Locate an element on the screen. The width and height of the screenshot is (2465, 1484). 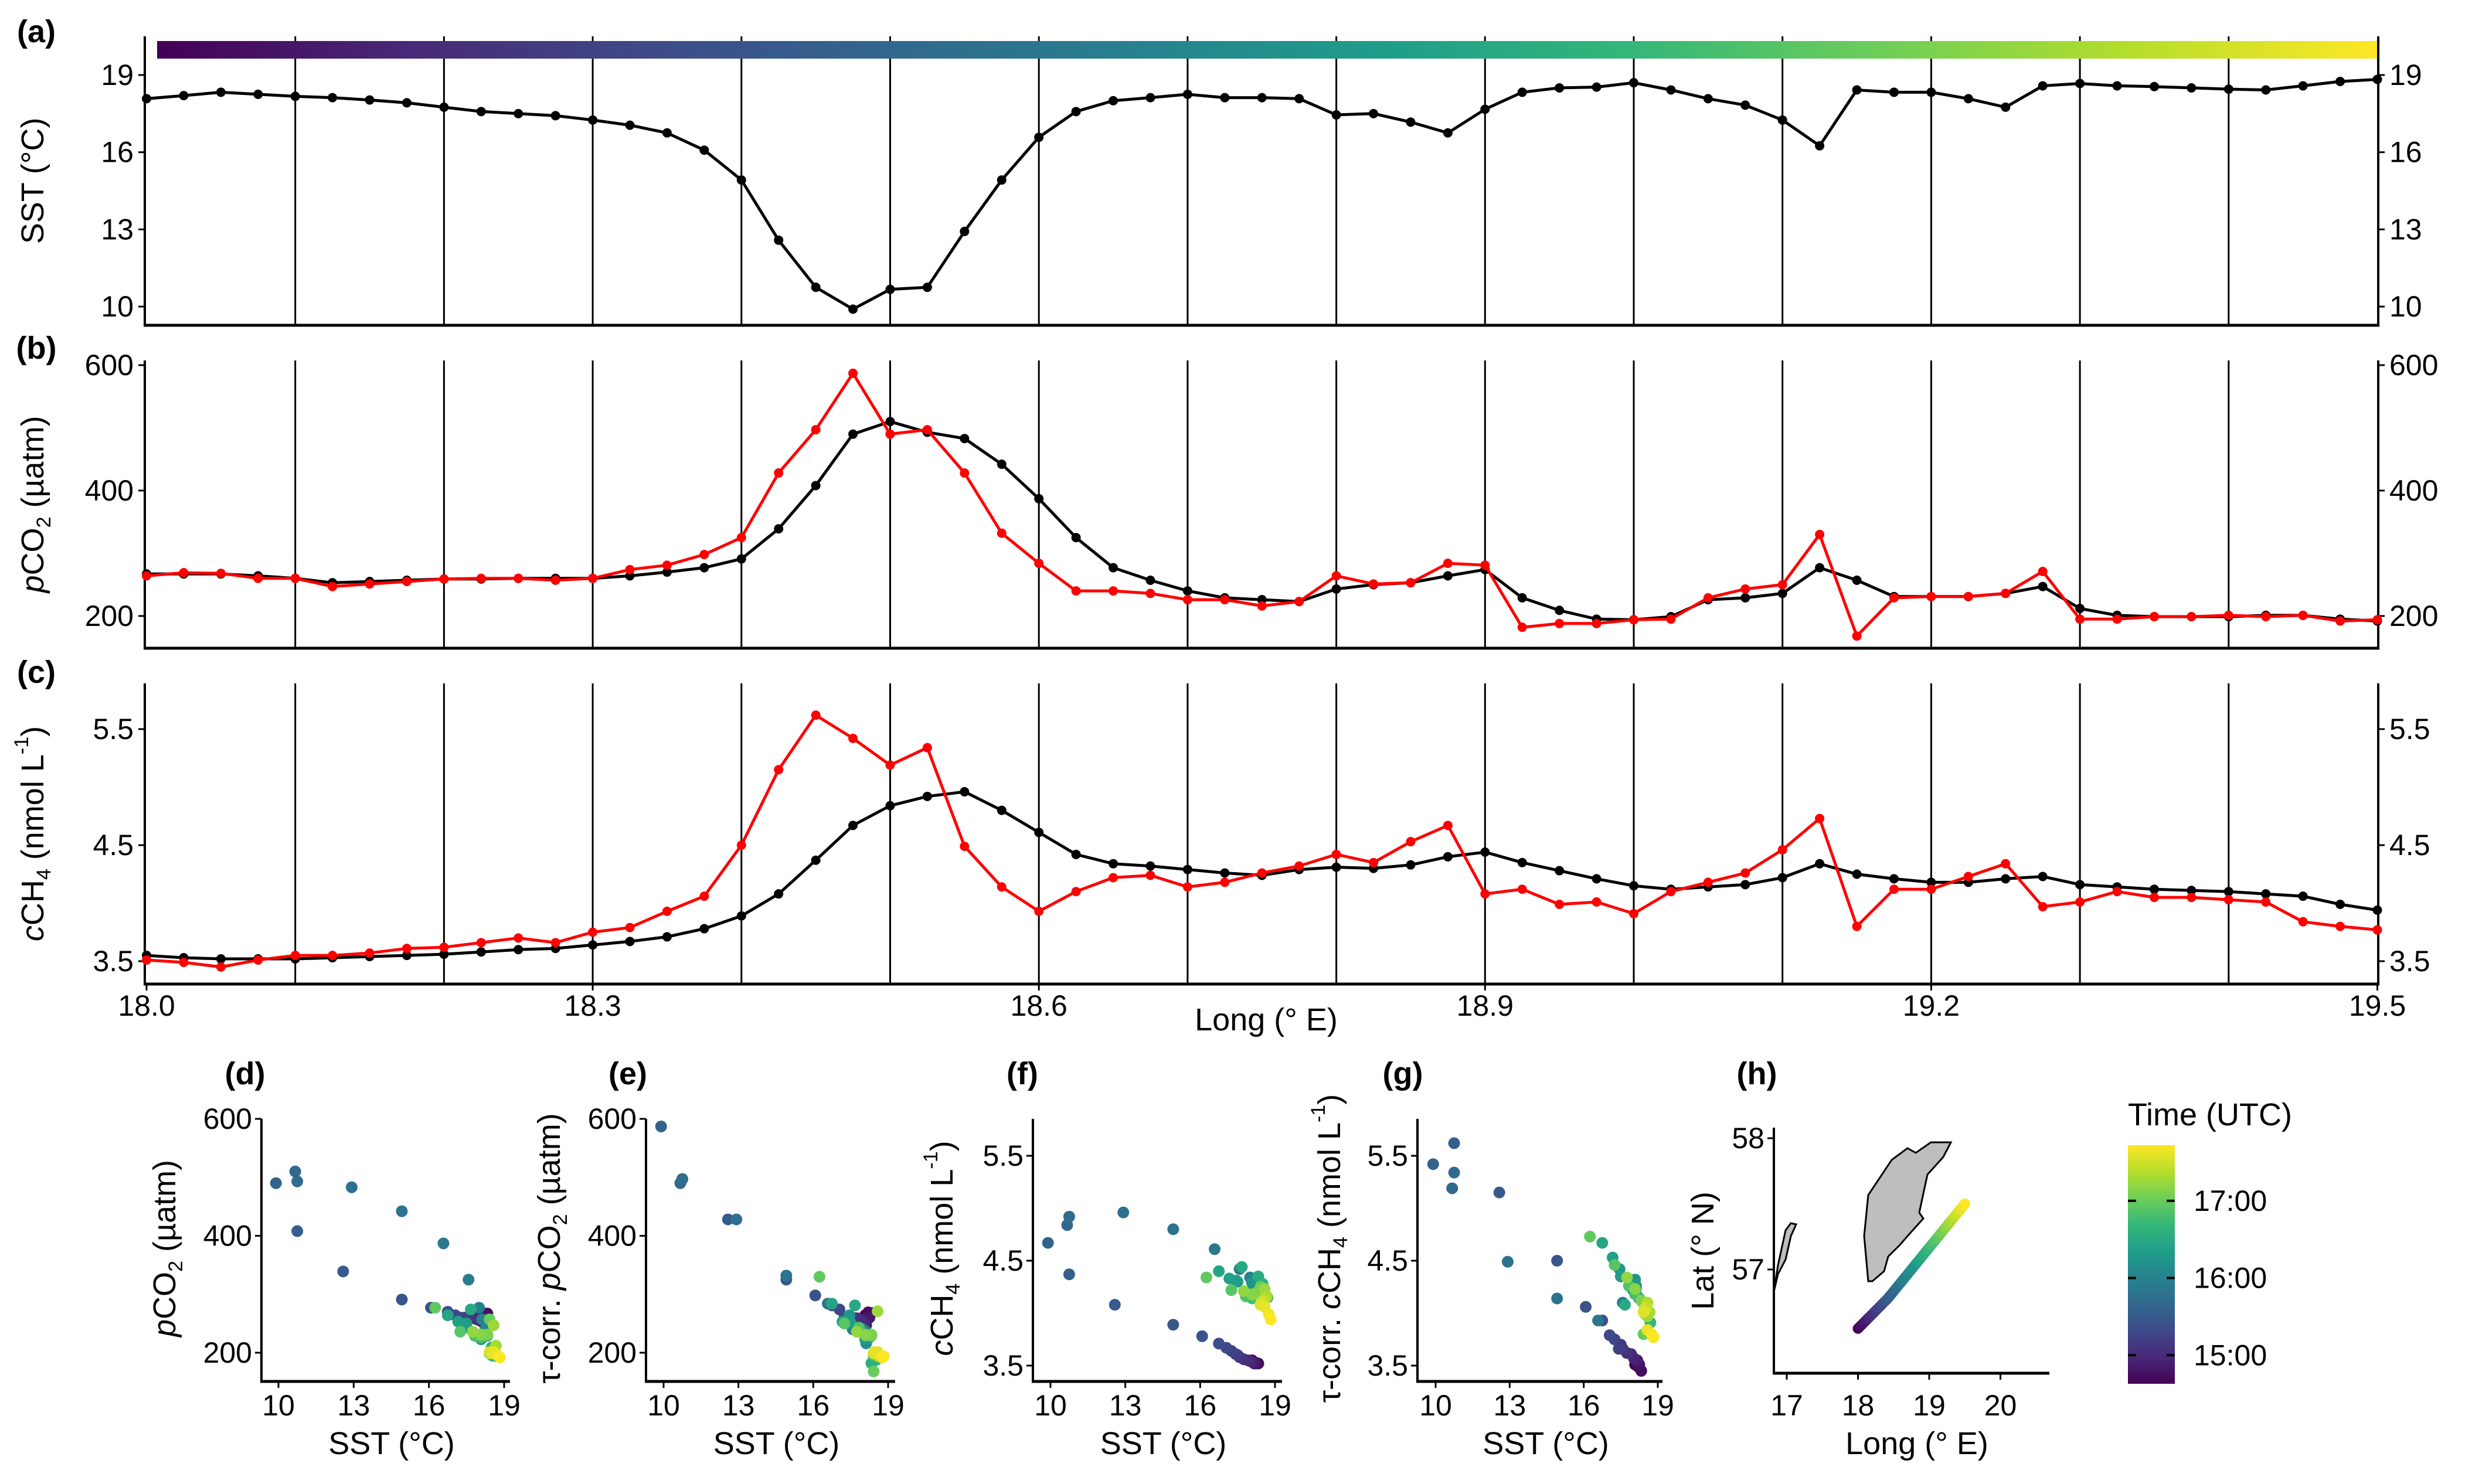
ylabel-part: 2 is located at coordinates (560, 1219).